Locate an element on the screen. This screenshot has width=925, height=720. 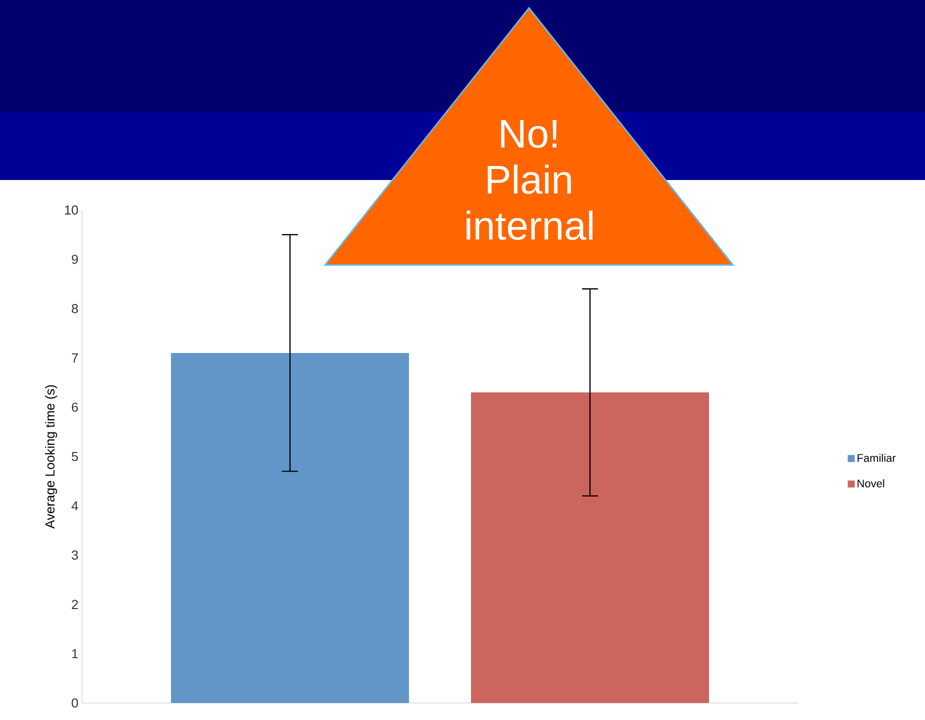
legend-label: Novel is located at coordinates (871, 483).